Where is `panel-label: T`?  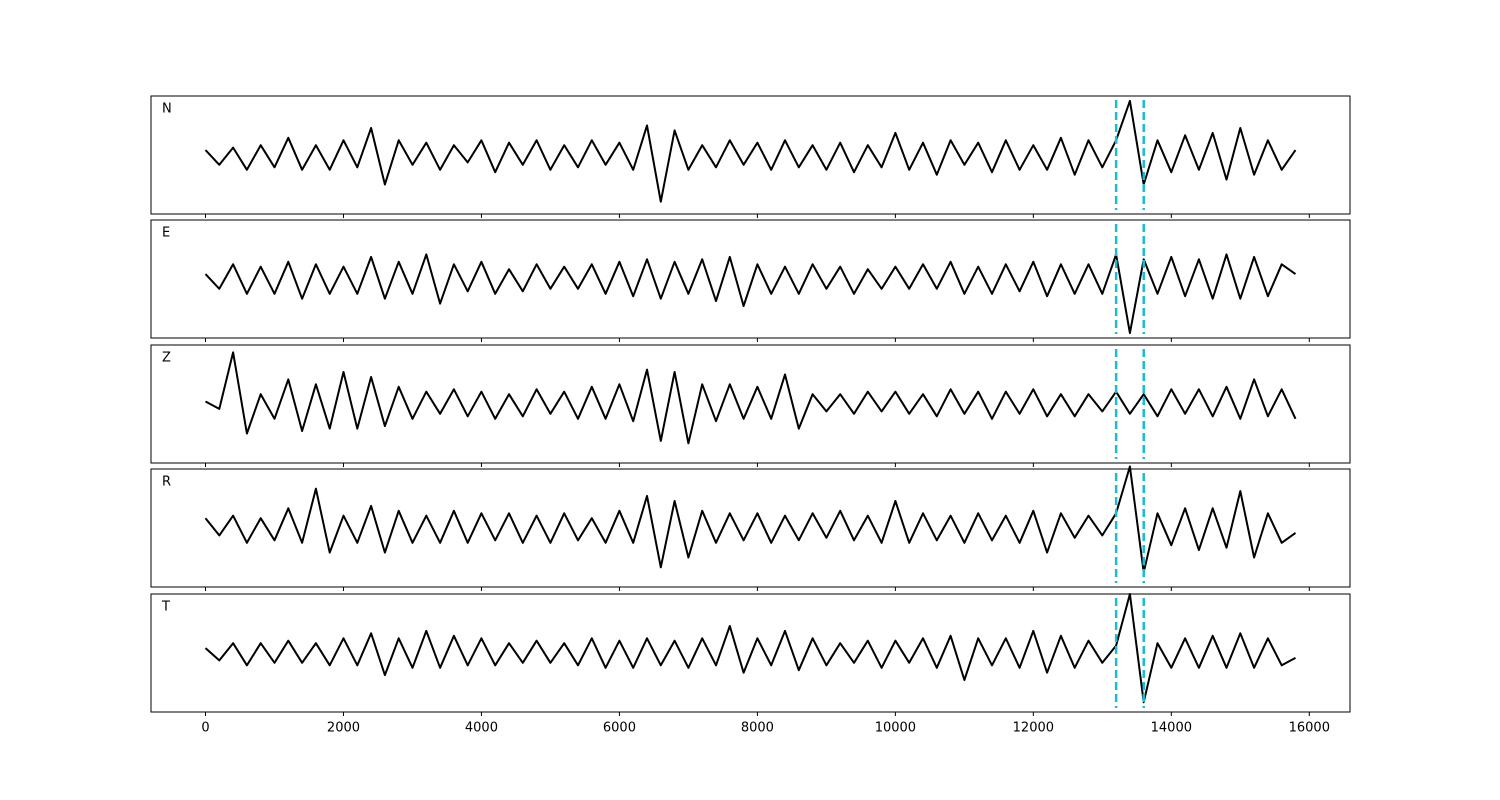
panel-label: T is located at coordinates (165, 607).